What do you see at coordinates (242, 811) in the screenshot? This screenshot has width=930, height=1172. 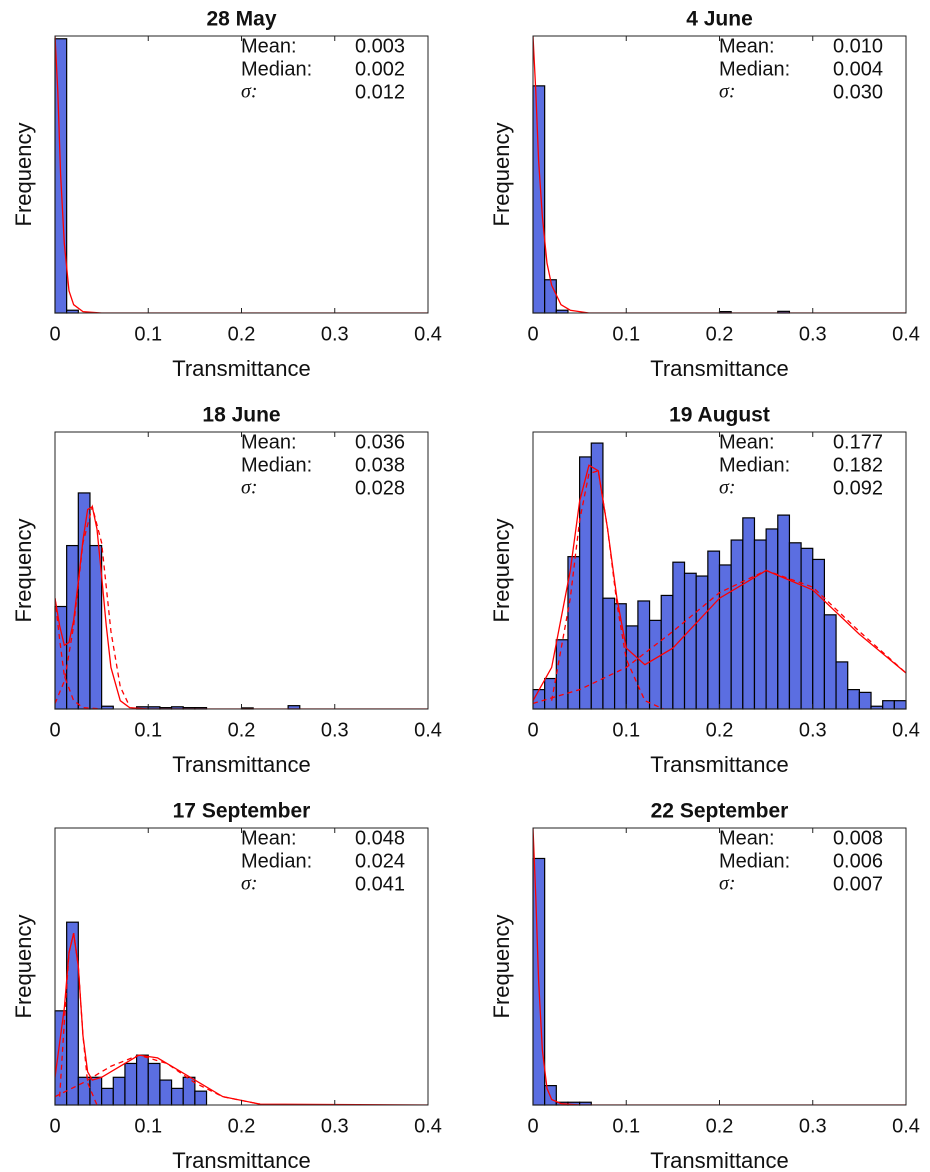 I see `panel-title: 17 September` at bounding box center [242, 811].